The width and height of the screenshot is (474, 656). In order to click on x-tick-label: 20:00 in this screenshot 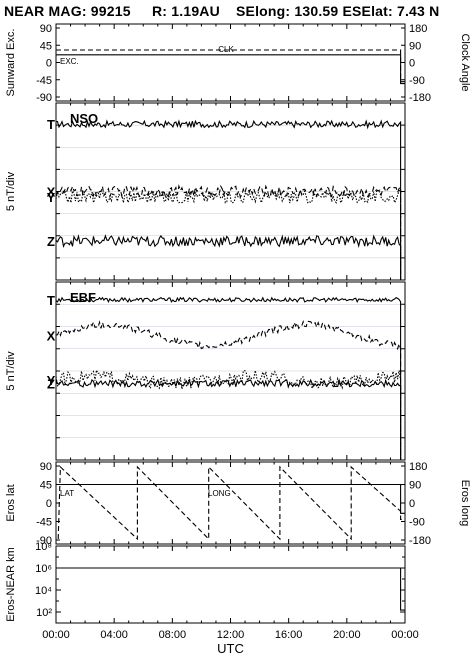, I will do `click(347, 635)`.